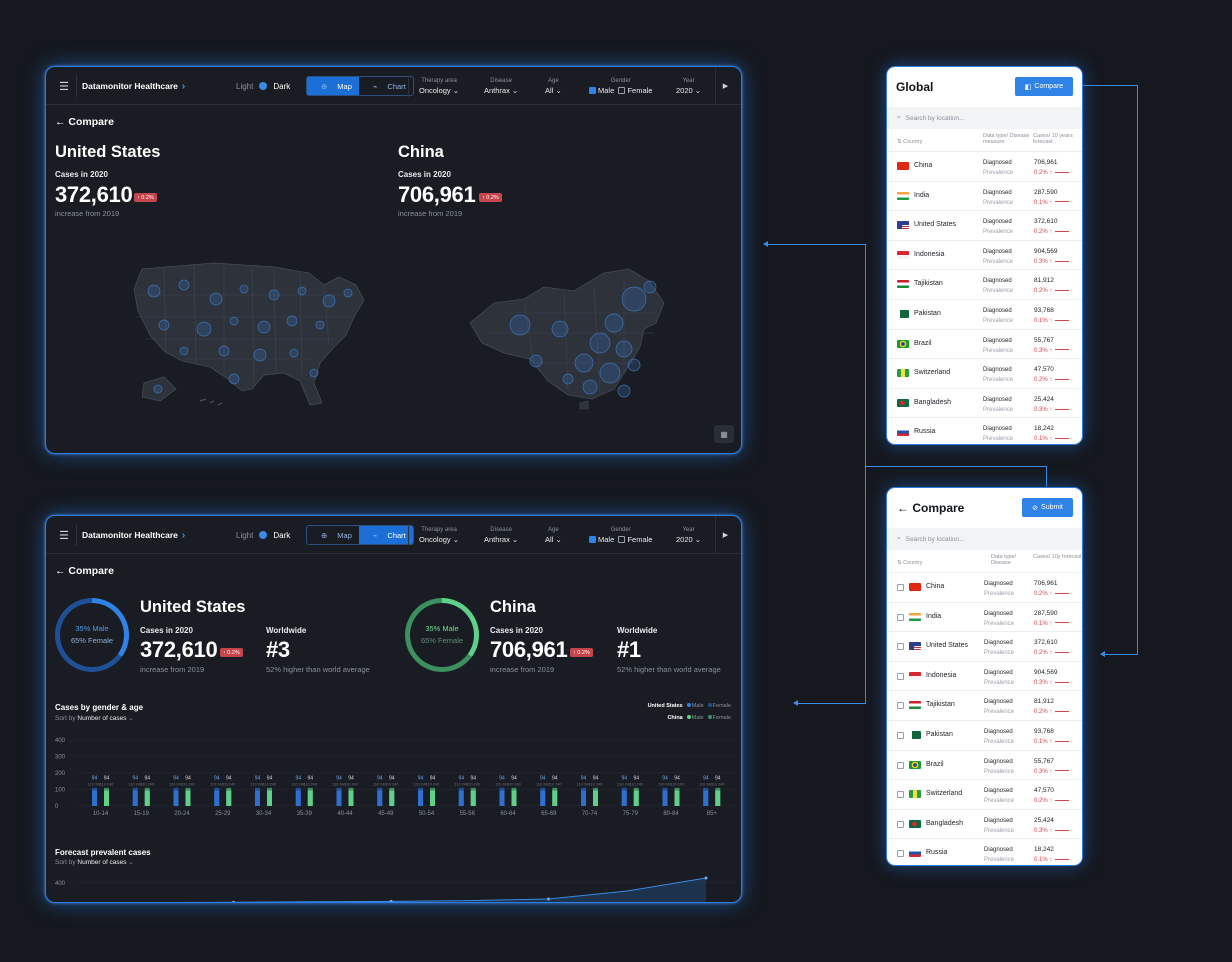 Image resolution: width=1232 pixels, height=962 pixels. I want to click on globe-icon: ⊕, so click(324, 86).